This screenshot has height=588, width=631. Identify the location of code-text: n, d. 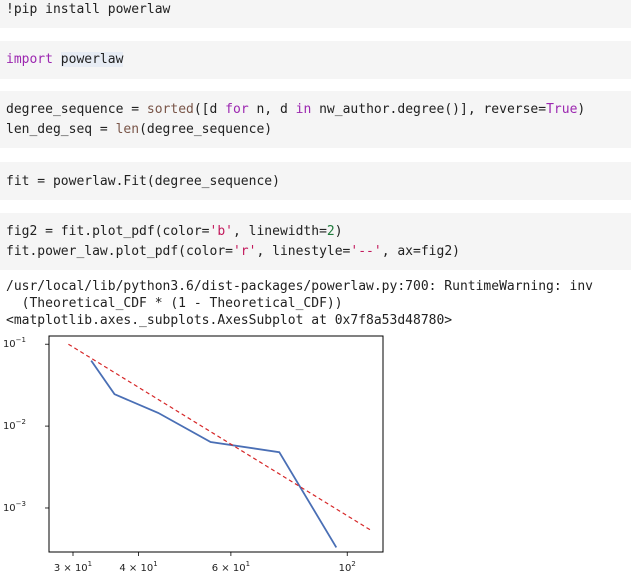
(272, 109).